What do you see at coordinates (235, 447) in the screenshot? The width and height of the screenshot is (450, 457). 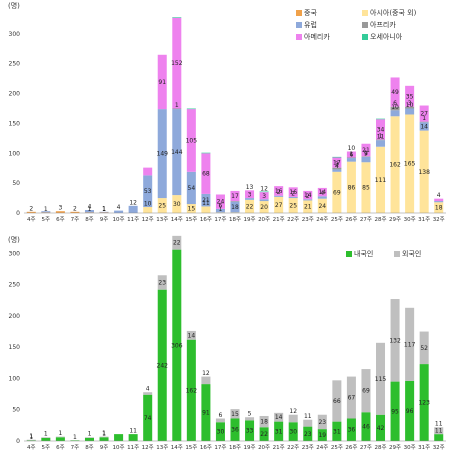 I see `x-tick-label: 18주` at bounding box center [235, 447].